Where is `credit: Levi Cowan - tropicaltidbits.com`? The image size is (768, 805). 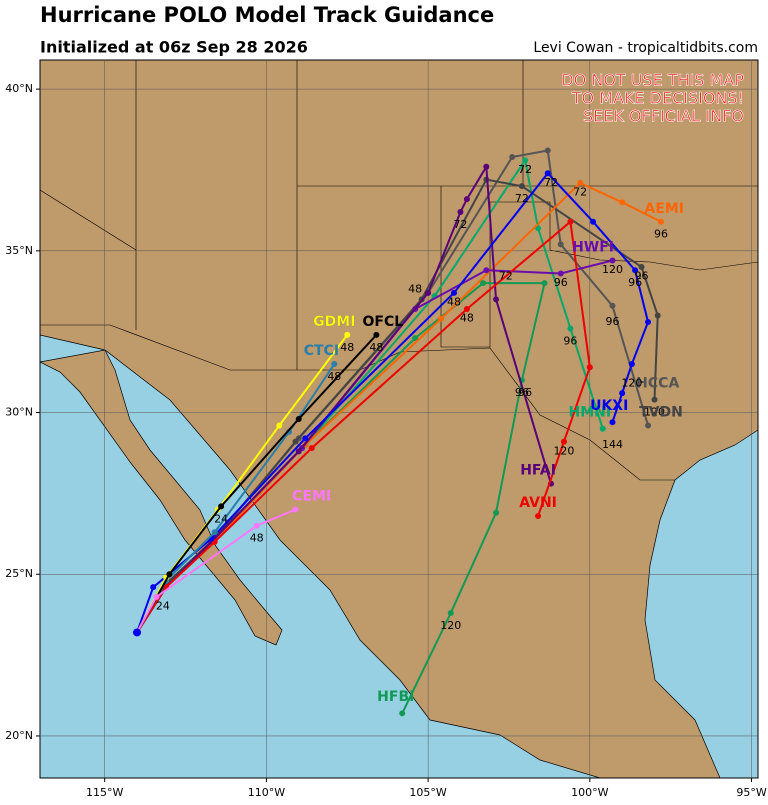
credit: Levi Cowan - tropicaltidbits.com is located at coordinates (645, 48).